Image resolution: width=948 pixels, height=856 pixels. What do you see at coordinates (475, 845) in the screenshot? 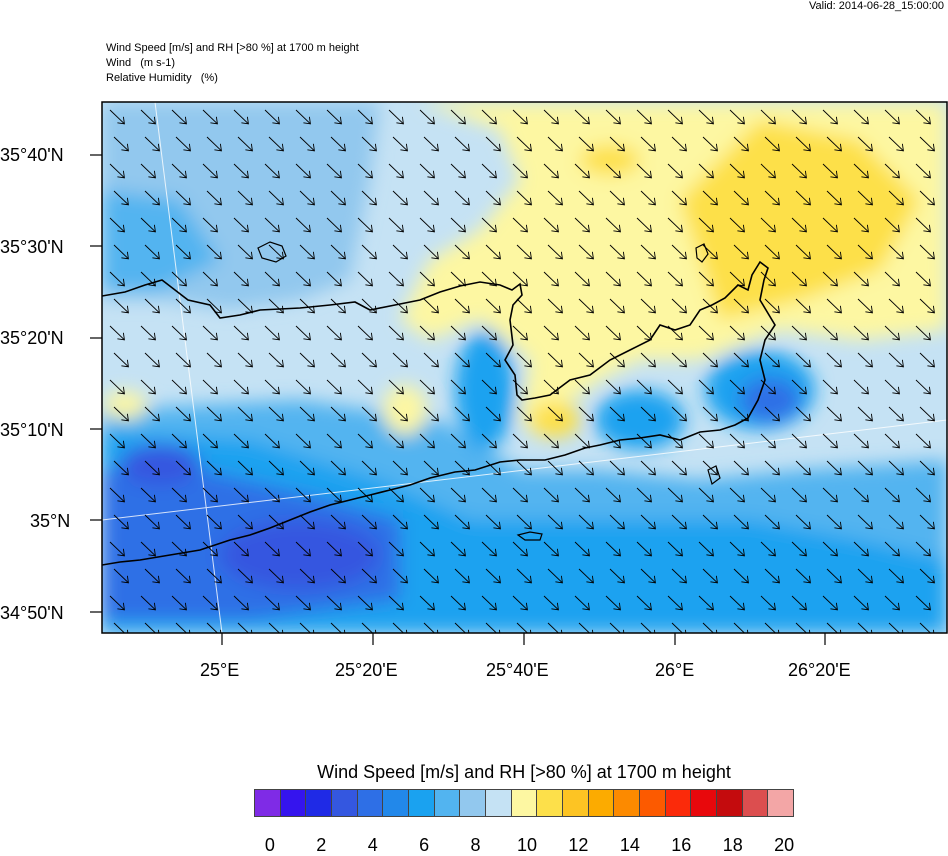
I see `colorbar-tick-label: 8` at bounding box center [475, 845].